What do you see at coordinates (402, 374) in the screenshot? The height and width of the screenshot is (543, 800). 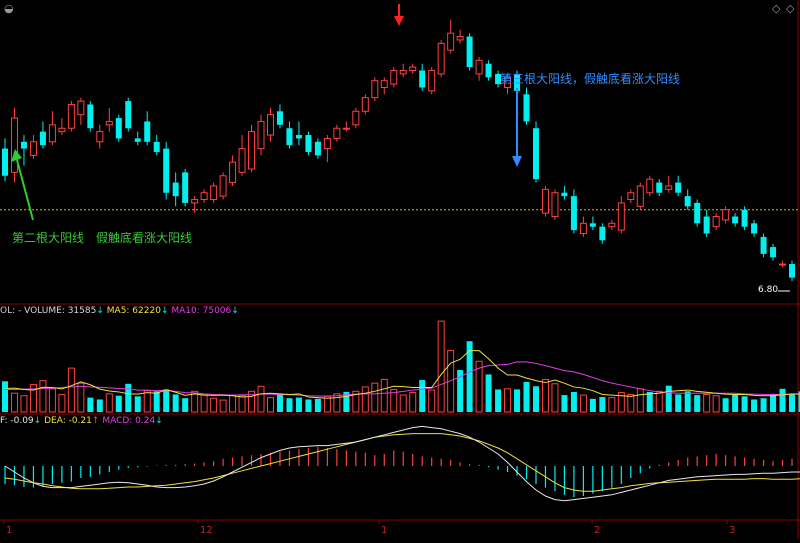 I see `volume-ma5-line` at bounding box center [402, 374].